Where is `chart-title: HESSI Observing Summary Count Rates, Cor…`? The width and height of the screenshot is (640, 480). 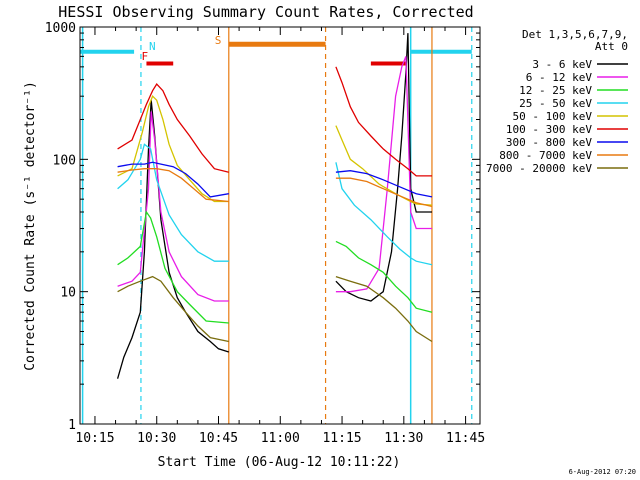 chart-title: HESSI Observing Summary Count Rates, Cor… is located at coordinates (265, 12).